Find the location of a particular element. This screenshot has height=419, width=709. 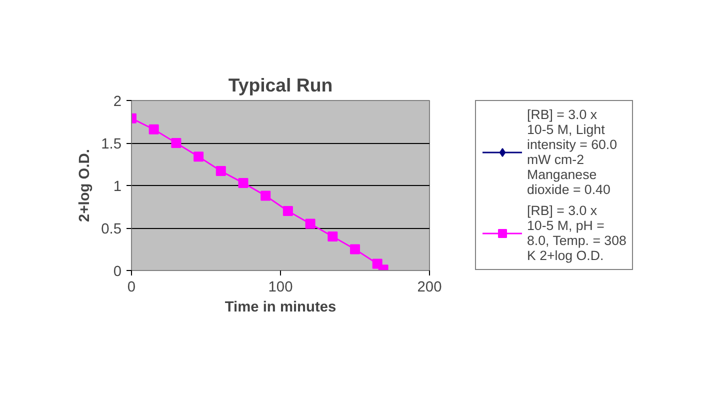

x-tick-label: 200 is located at coordinates (429, 288).